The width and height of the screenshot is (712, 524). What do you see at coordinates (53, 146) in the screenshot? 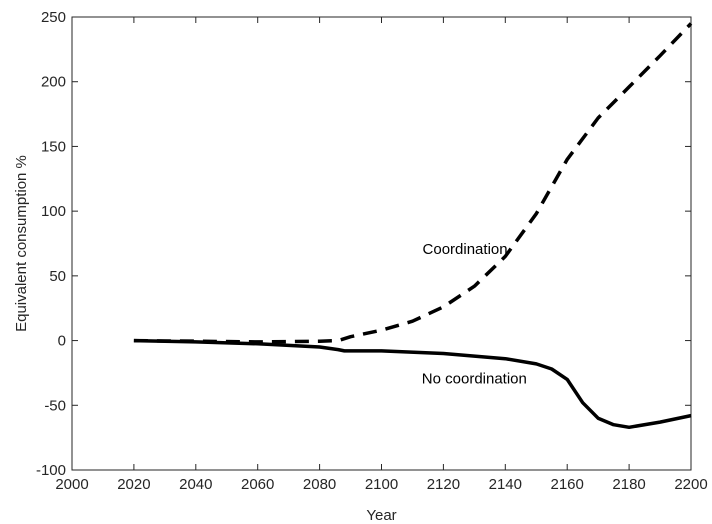
I see `y-tick-label: 150` at bounding box center [53, 146].